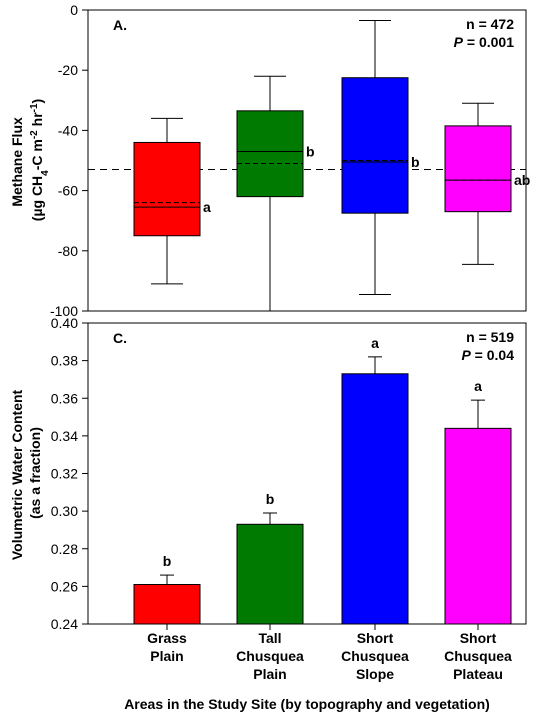 The image size is (542, 716). What do you see at coordinates (34, 107) in the screenshot?
I see `ylabel-part: -1` at bounding box center [34, 107].